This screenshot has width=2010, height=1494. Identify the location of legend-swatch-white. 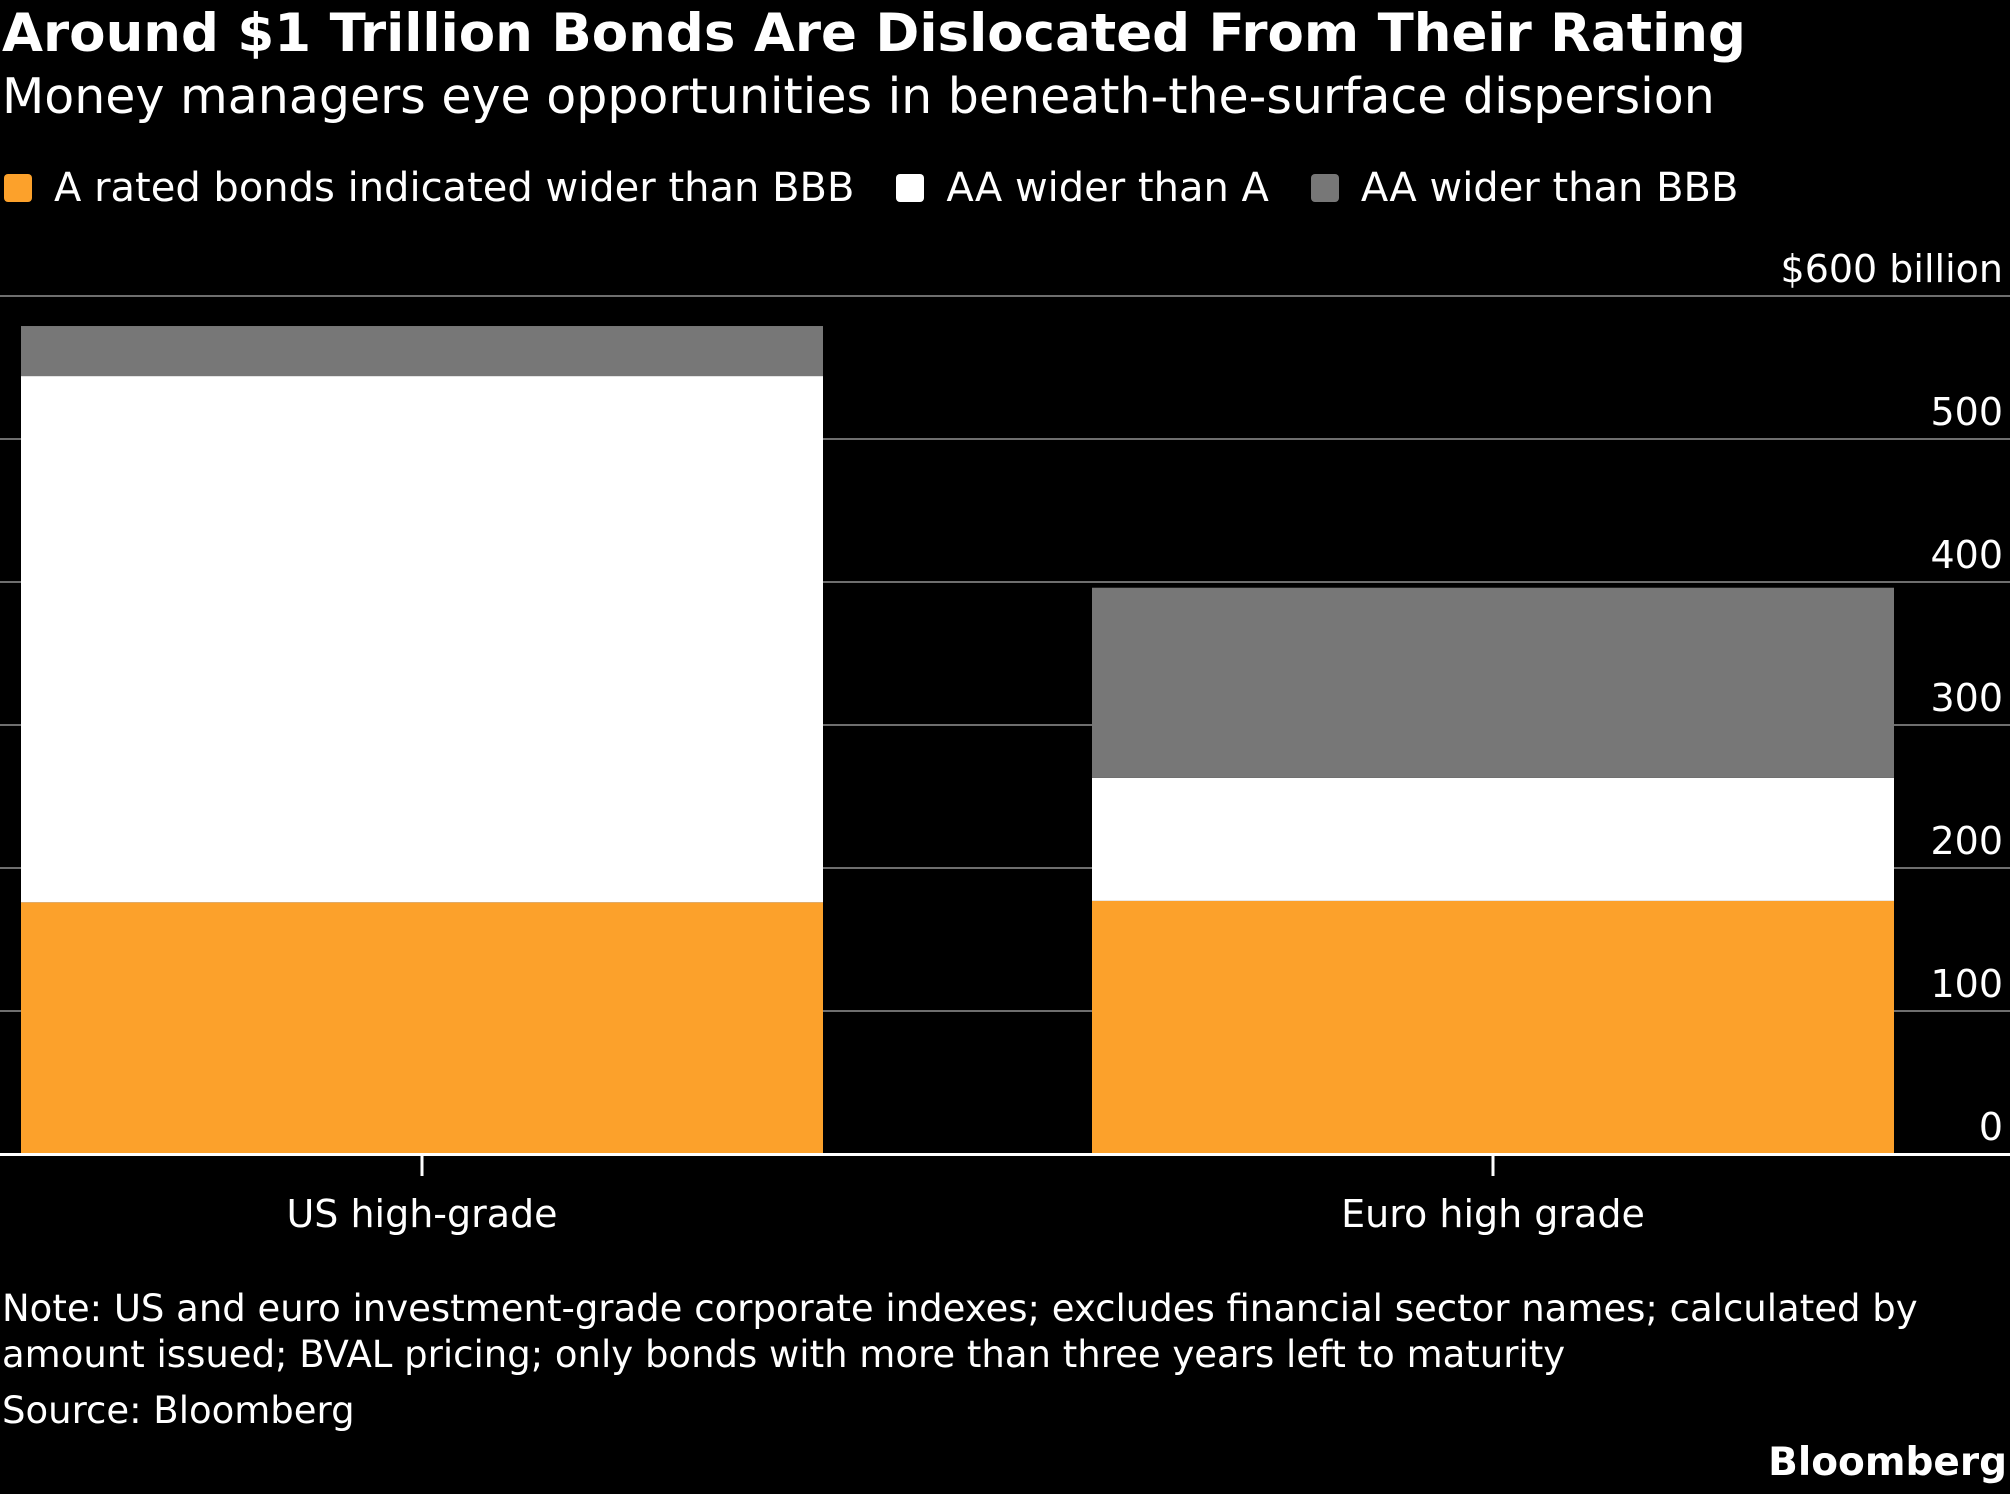
(910, 188).